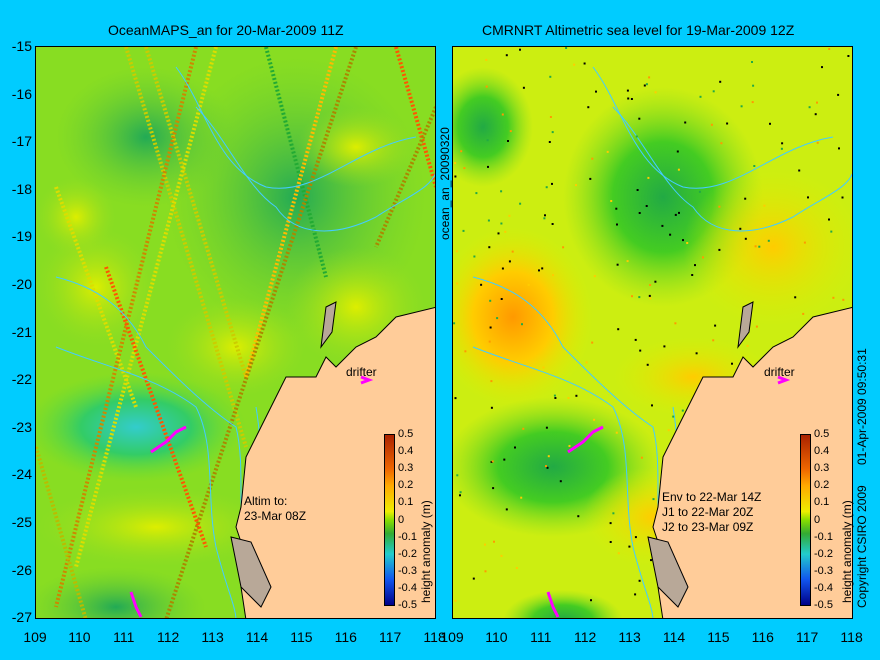 The height and width of the screenshot is (660, 880). Describe the element at coordinates (822, 451) in the screenshot. I see `colorbar-tick-label: 0.4` at that location.